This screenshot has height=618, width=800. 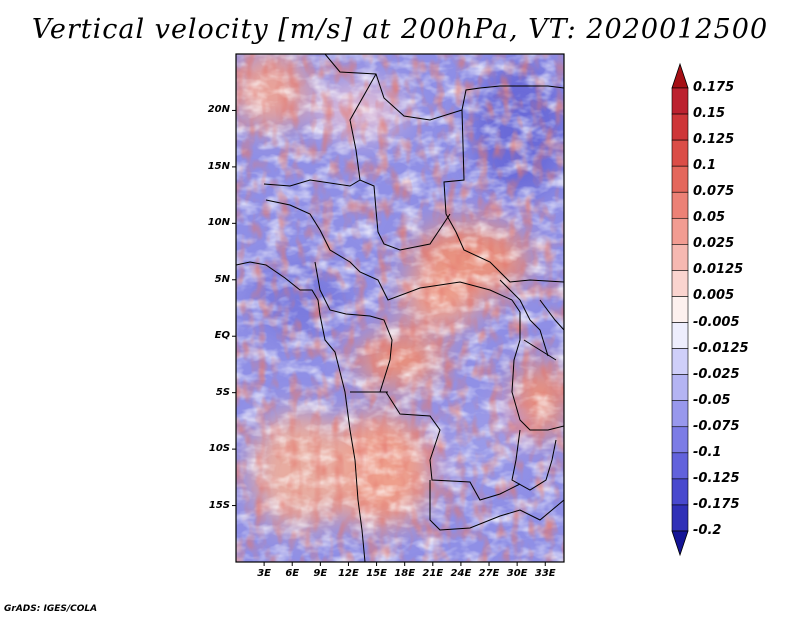 What do you see at coordinates (718, 270) in the screenshot?
I see `colorbar-level-label: 0.0125` at bounding box center [718, 270].